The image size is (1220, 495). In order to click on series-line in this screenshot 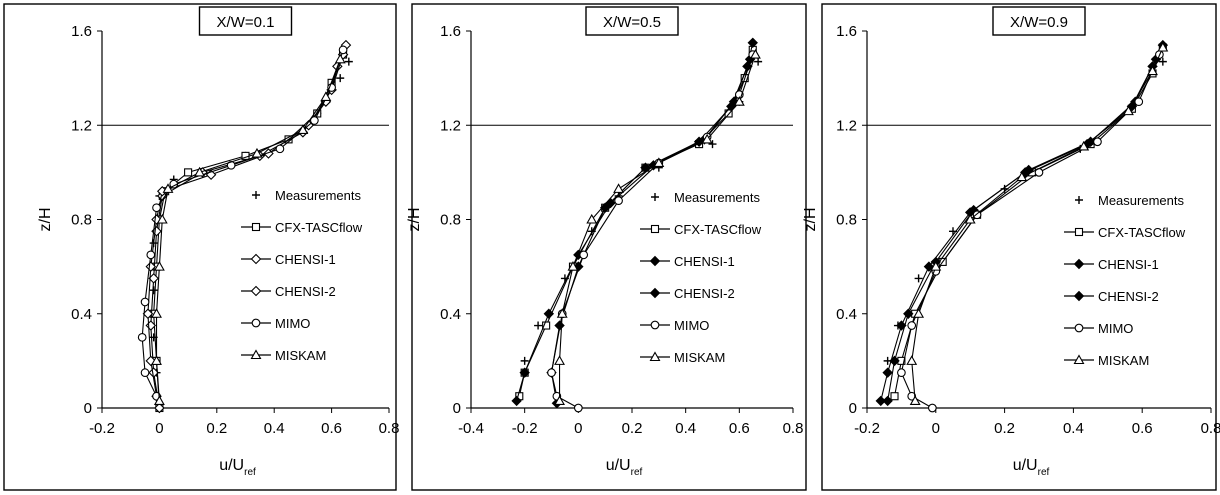, I will do `click(652, 231)`.